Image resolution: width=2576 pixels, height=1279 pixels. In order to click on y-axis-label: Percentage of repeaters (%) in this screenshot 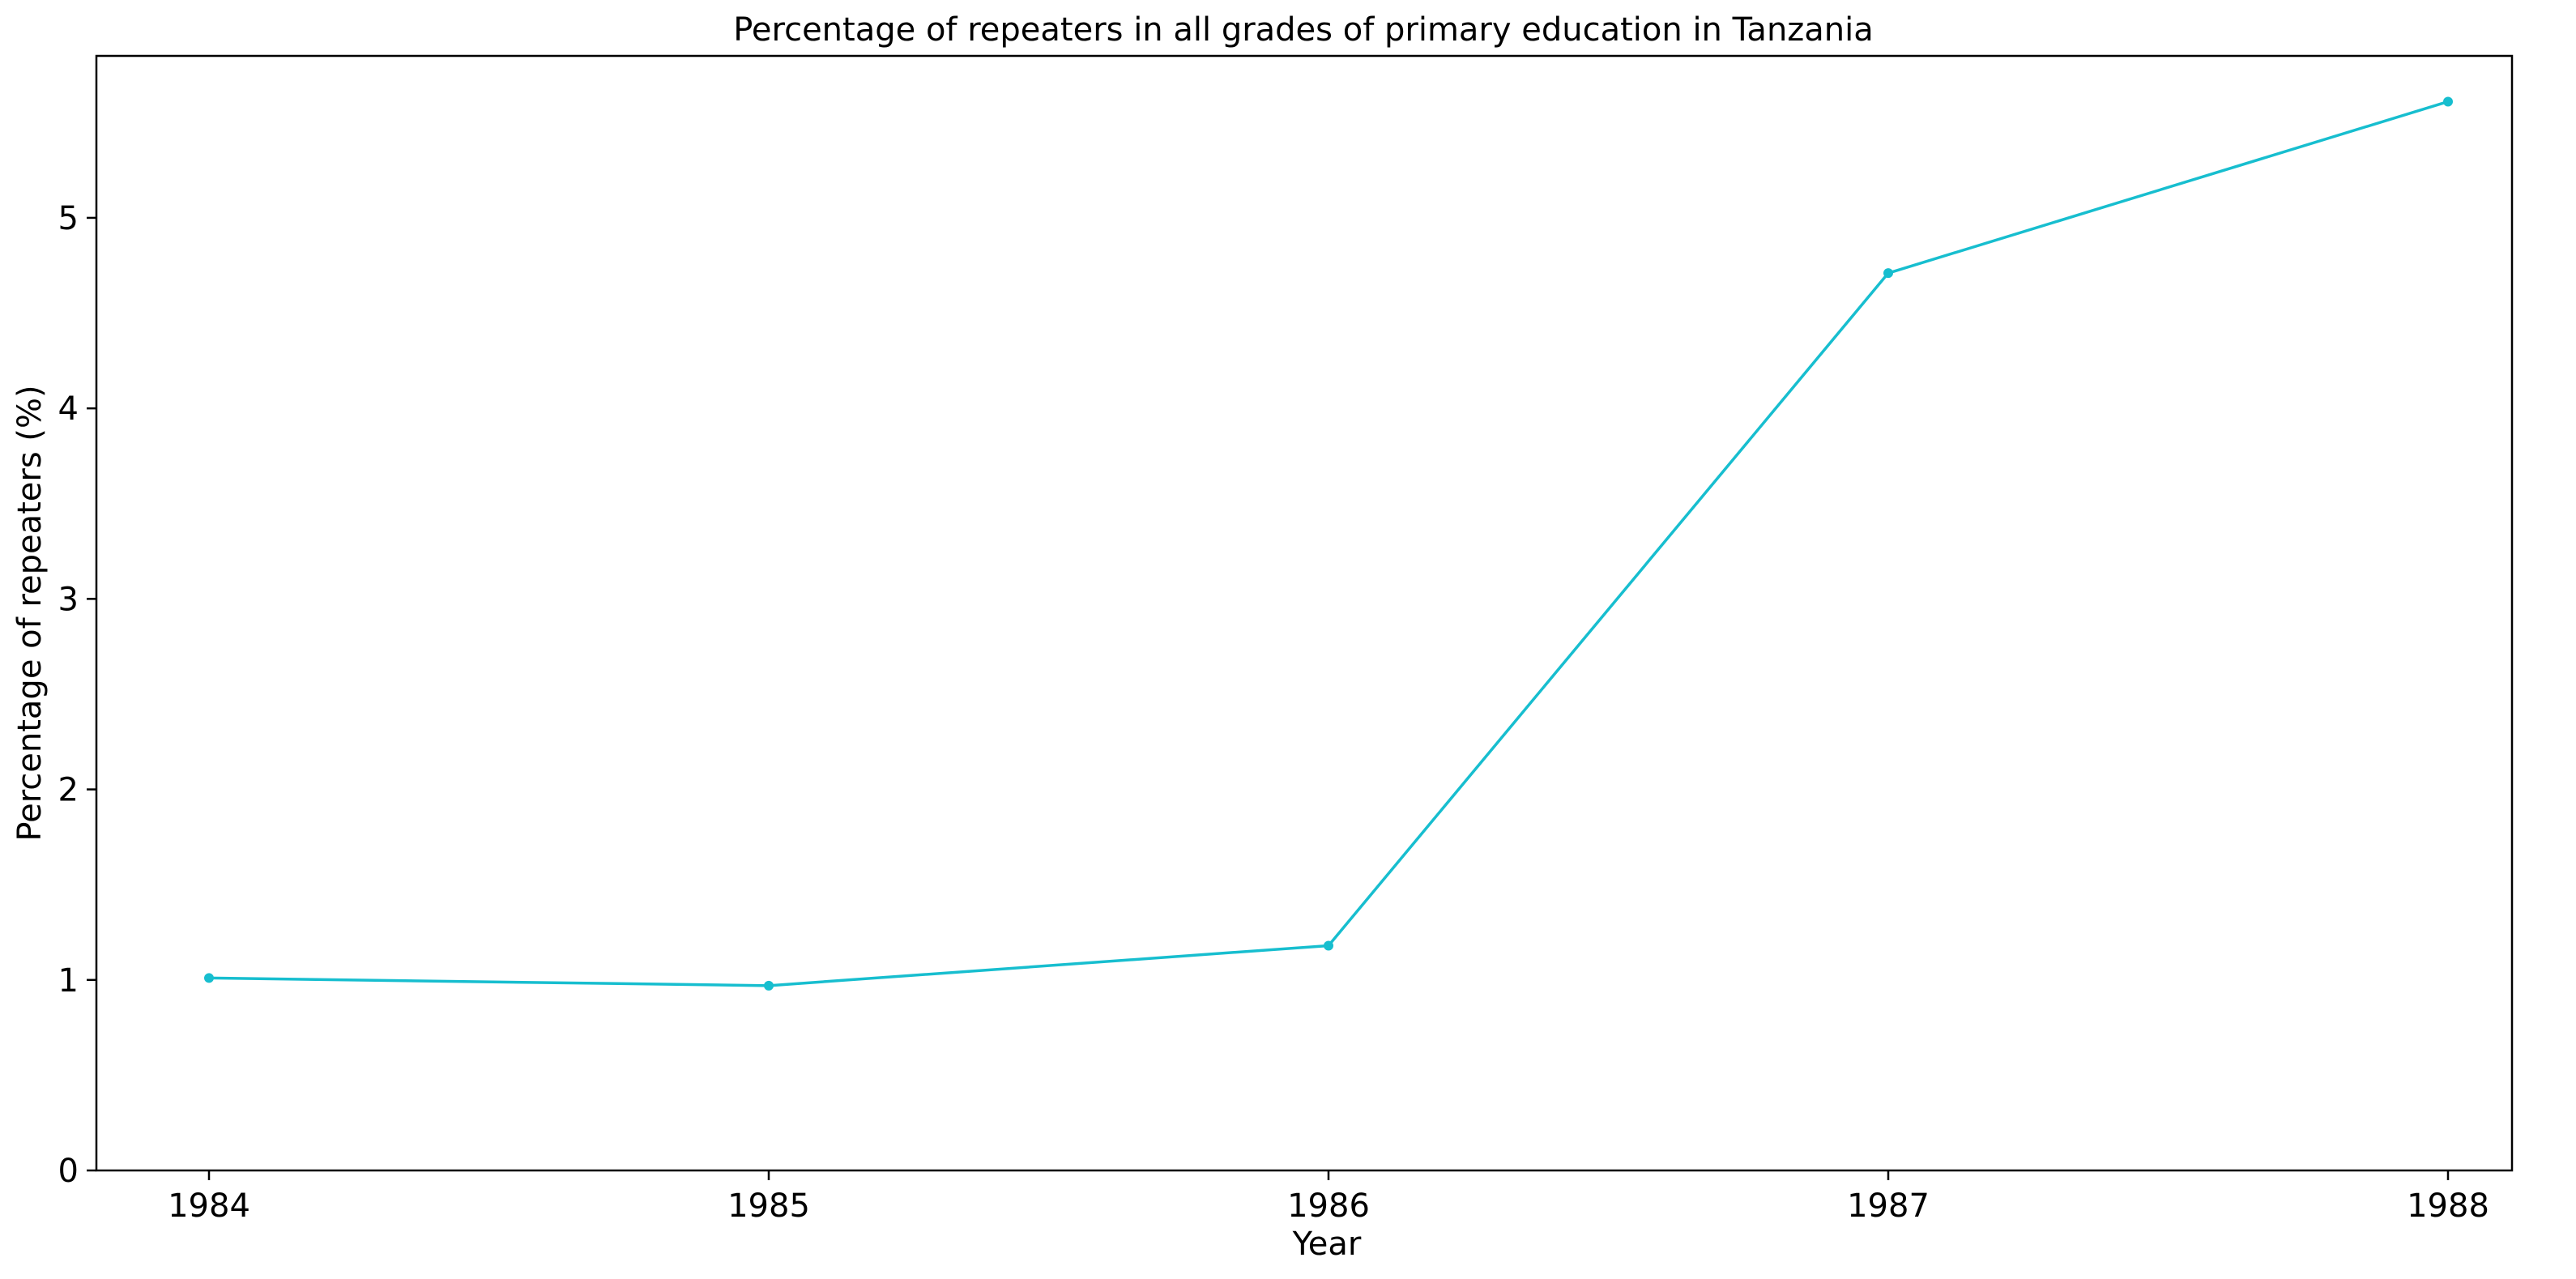, I will do `click(30, 613)`.